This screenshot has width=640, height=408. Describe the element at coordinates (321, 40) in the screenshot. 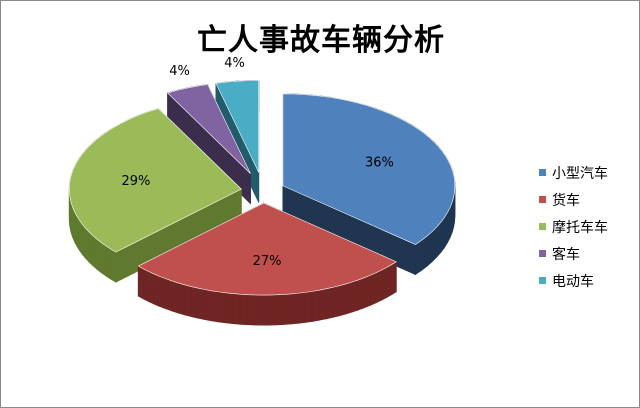

I see `chart-title: 亡人事故车辆分析` at that location.